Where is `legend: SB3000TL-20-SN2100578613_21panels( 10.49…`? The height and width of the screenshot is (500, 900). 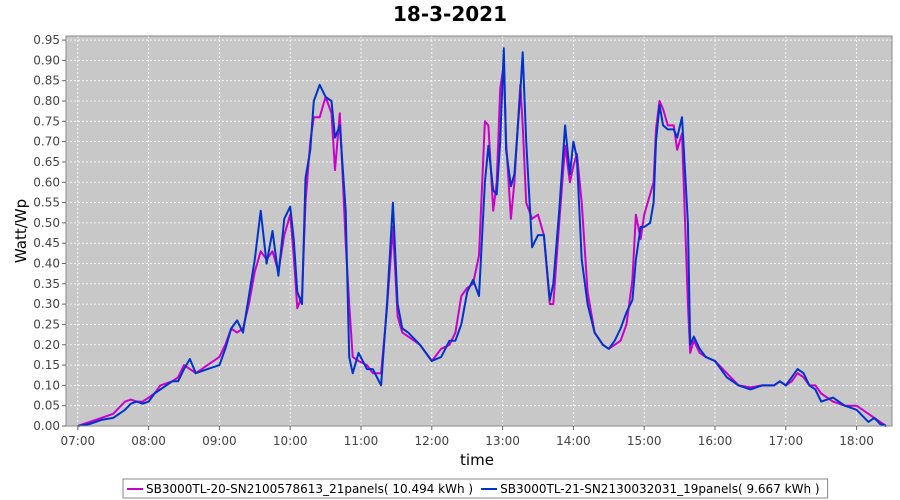
legend: SB3000TL-20-SN2100578613_21panels( 10.49… is located at coordinates (475, 488).